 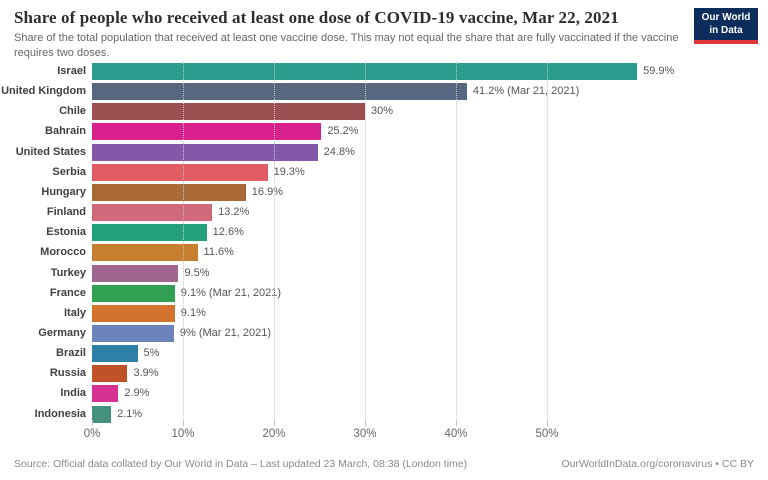 I want to click on country-label: Bahrain, so click(x=65, y=131).